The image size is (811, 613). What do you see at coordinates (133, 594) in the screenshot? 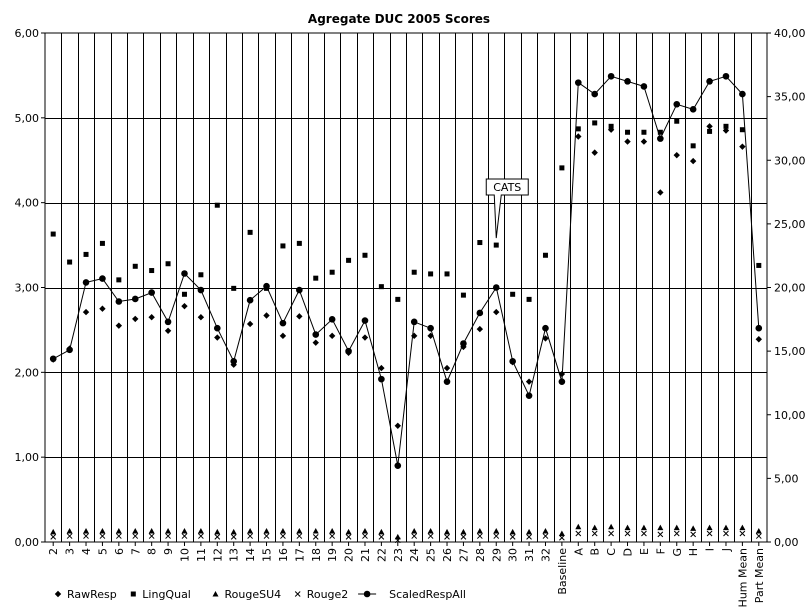
I see `legend-marker-lingqual` at bounding box center [133, 594].